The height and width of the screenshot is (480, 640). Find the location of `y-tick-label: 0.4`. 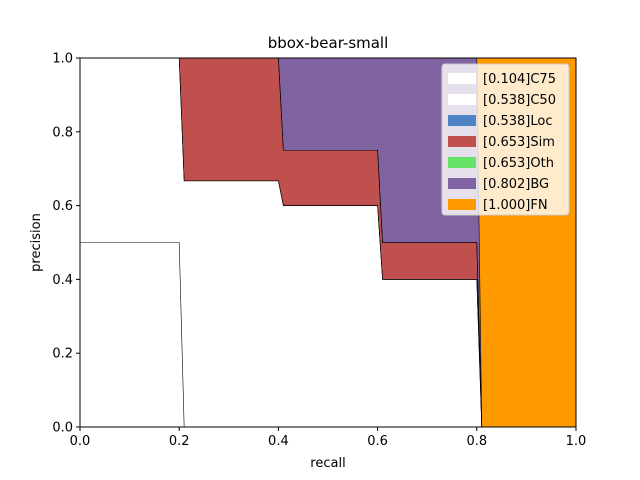

y-tick-label: 0.4 is located at coordinates (62, 280).